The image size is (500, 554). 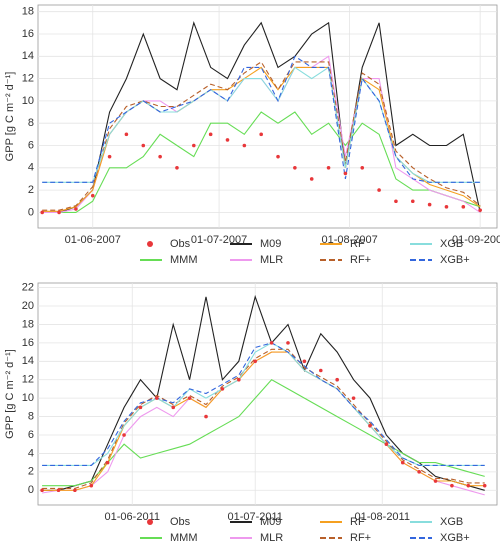 What do you see at coordinates (382, 517) in the screenshot?
I see `x-tick-label: 01-08-2011` at bounding box center [382, 517].